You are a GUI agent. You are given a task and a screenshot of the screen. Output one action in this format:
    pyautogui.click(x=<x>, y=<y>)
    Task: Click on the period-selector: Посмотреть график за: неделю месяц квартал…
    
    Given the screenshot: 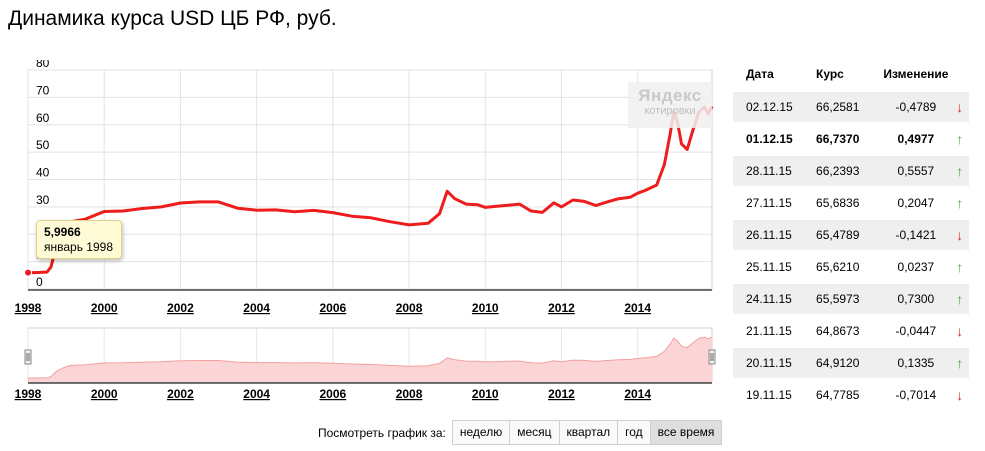 What is the action you would take?
    pyautogui.click(x=520, y=432)
    